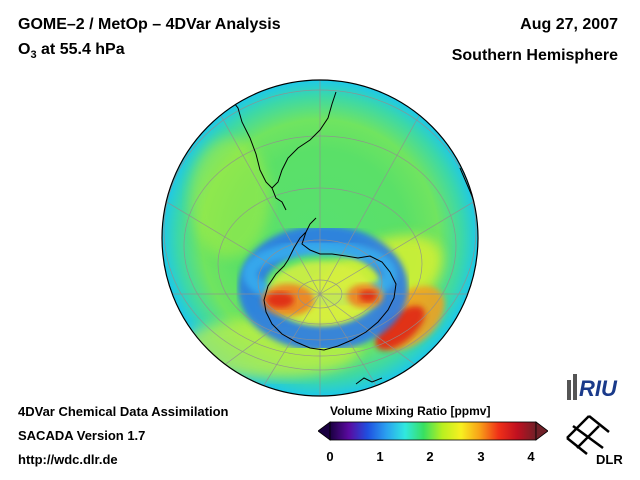 The height and width of the screenshot is (480, 640). Describe the element at coordinates (380, 456) in the screenshot. I see `colorbar-tick: 1` at that location.